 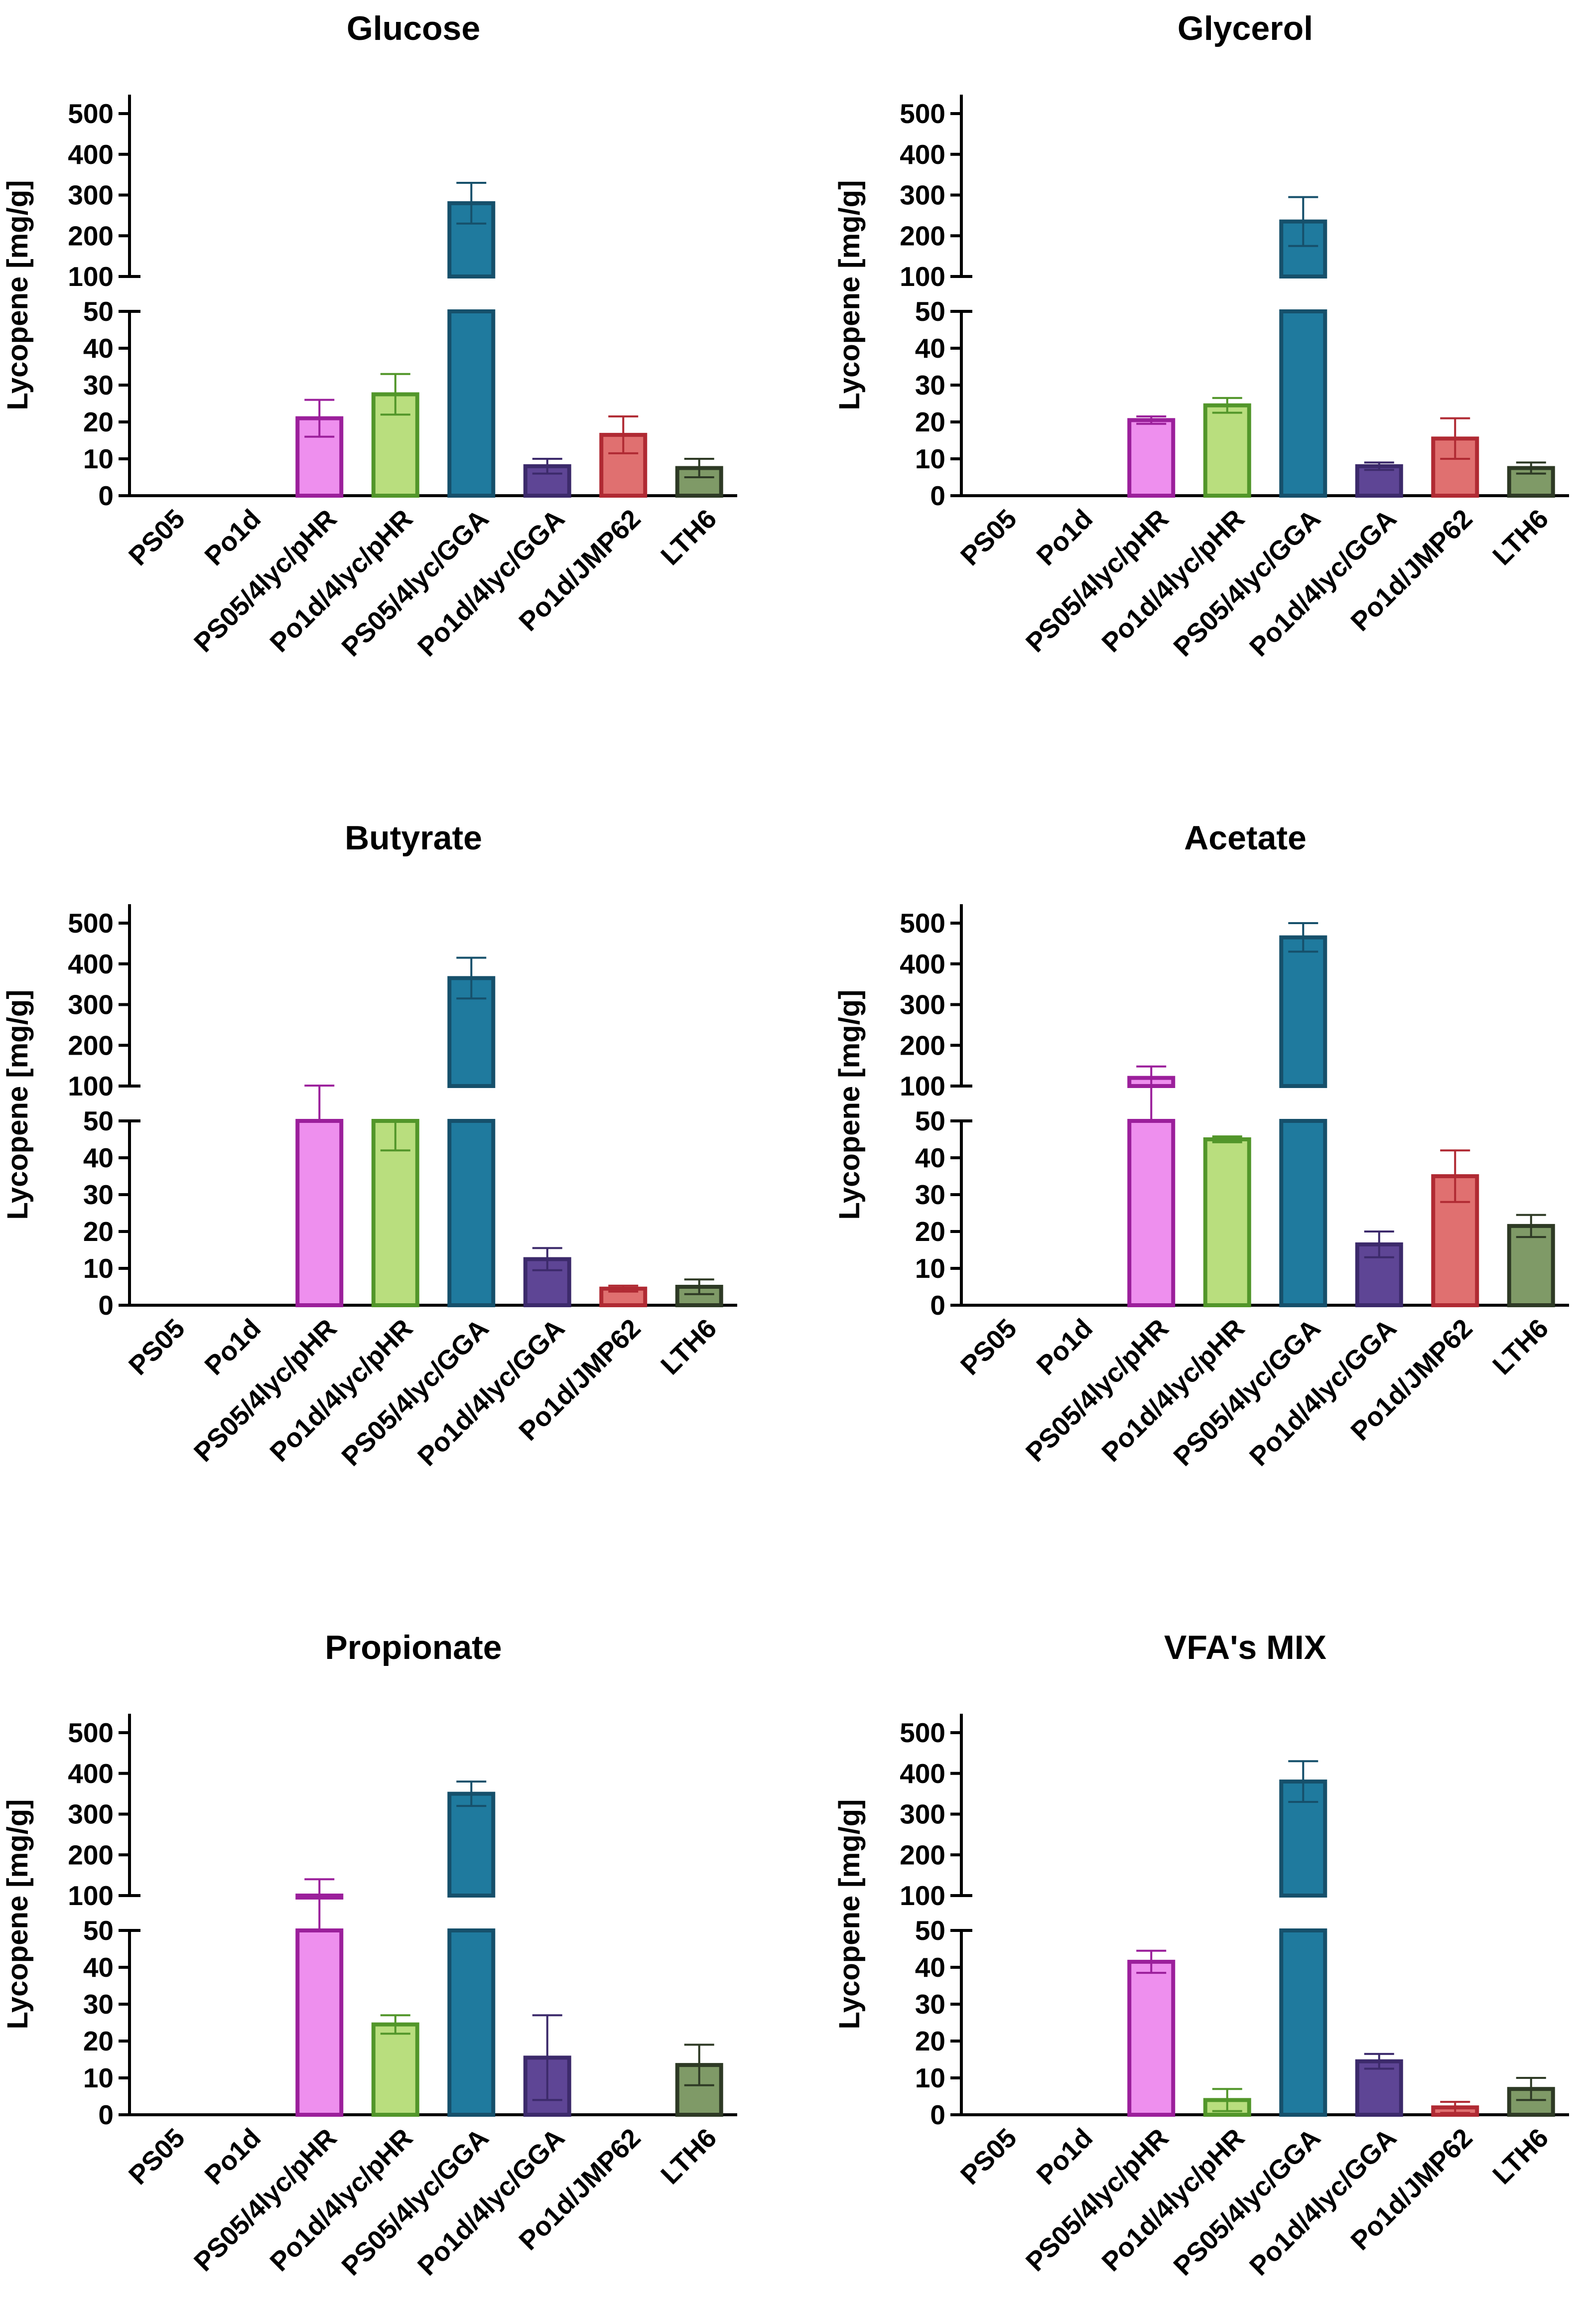 What do you see at coordinates (471, 240) in the screenshot?
I see `bar-5-upper` at bounding box center [471, 240].